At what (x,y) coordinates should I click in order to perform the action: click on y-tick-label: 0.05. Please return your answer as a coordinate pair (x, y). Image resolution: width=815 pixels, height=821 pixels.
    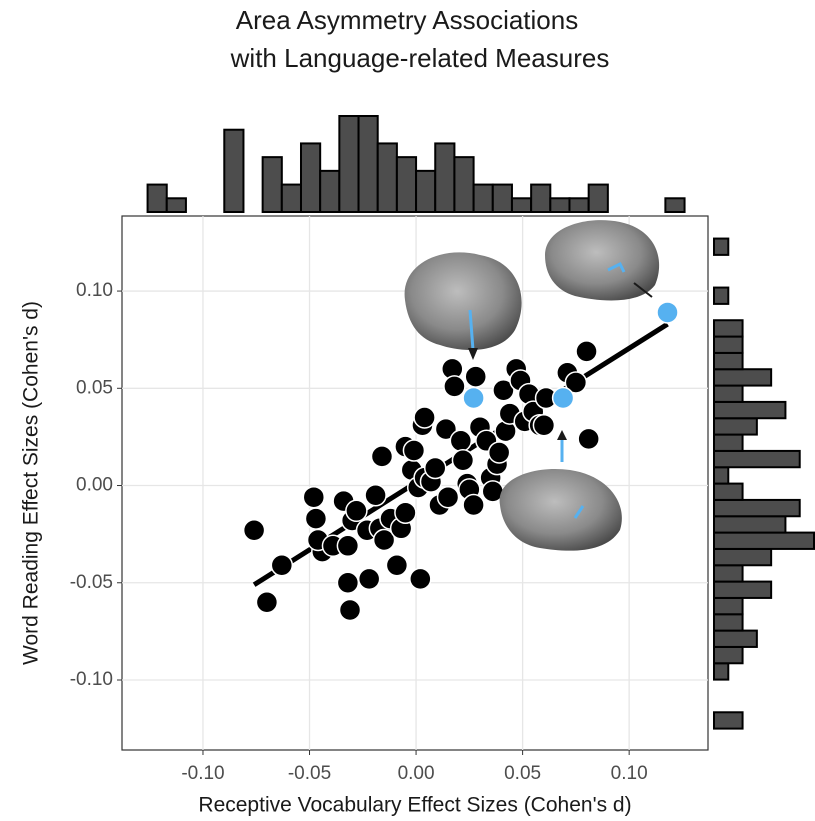
    Looking at the image, I should click on (94, 387).